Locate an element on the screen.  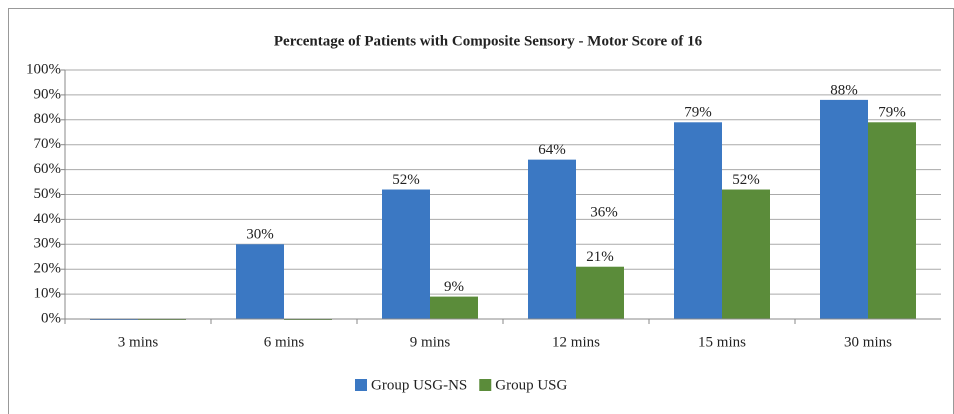
x-tick-label: 12 mins is located at coordinates (576, 342).